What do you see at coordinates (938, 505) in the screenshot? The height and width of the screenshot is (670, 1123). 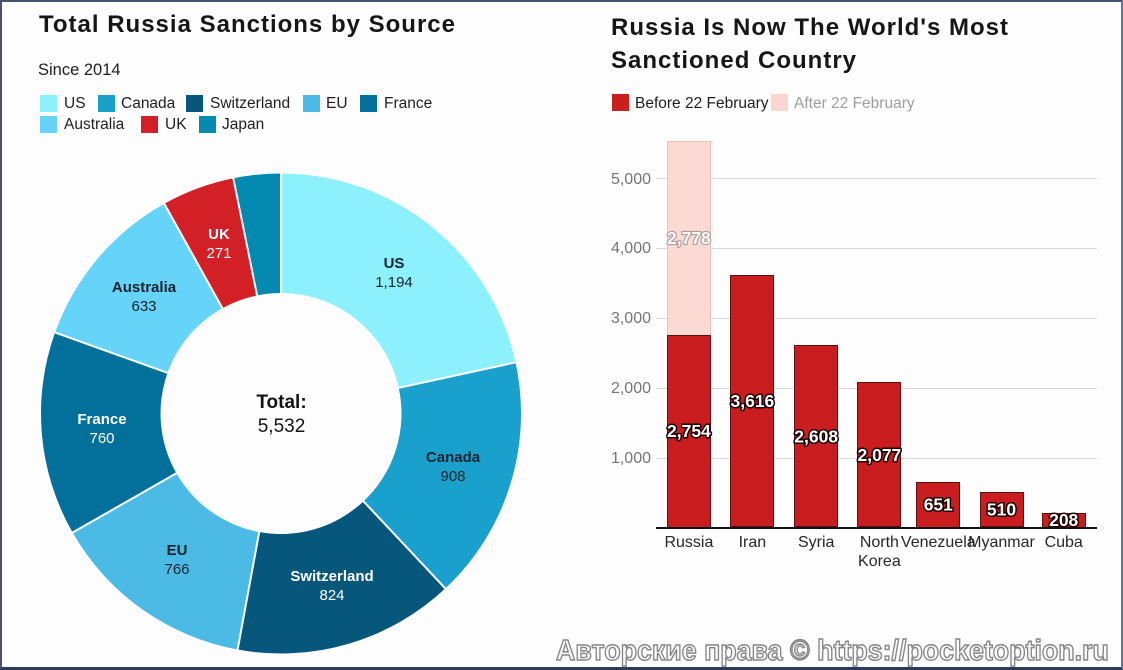 I see `svg-text: 651` at bounding box center [938, 505].